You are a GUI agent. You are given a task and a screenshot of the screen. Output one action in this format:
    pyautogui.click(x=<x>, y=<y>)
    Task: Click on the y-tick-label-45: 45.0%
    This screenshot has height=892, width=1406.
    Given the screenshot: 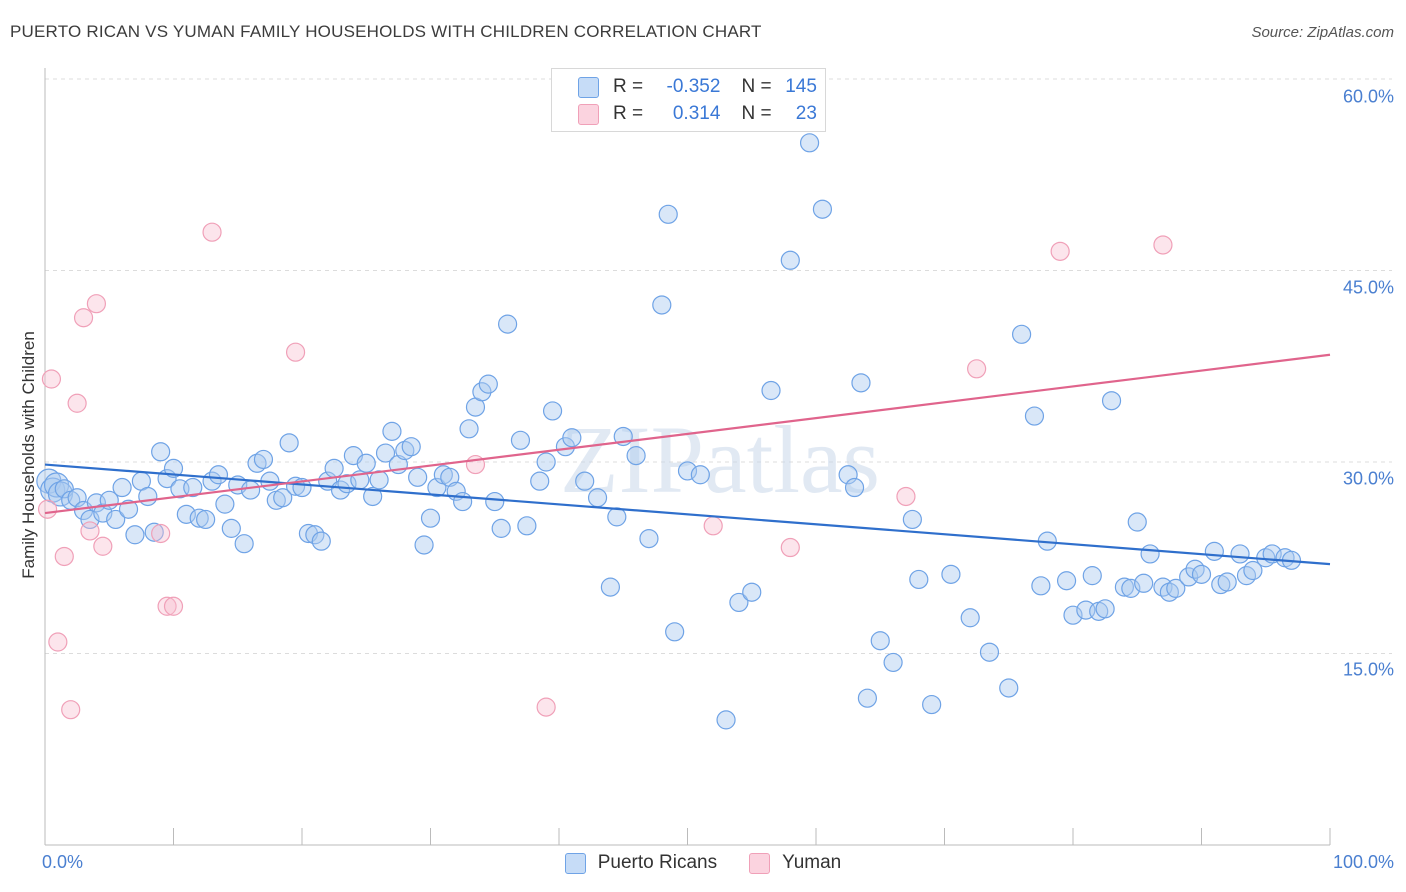 What is the action you would take?
    pyautogui.click(x=1368, y=287)
    